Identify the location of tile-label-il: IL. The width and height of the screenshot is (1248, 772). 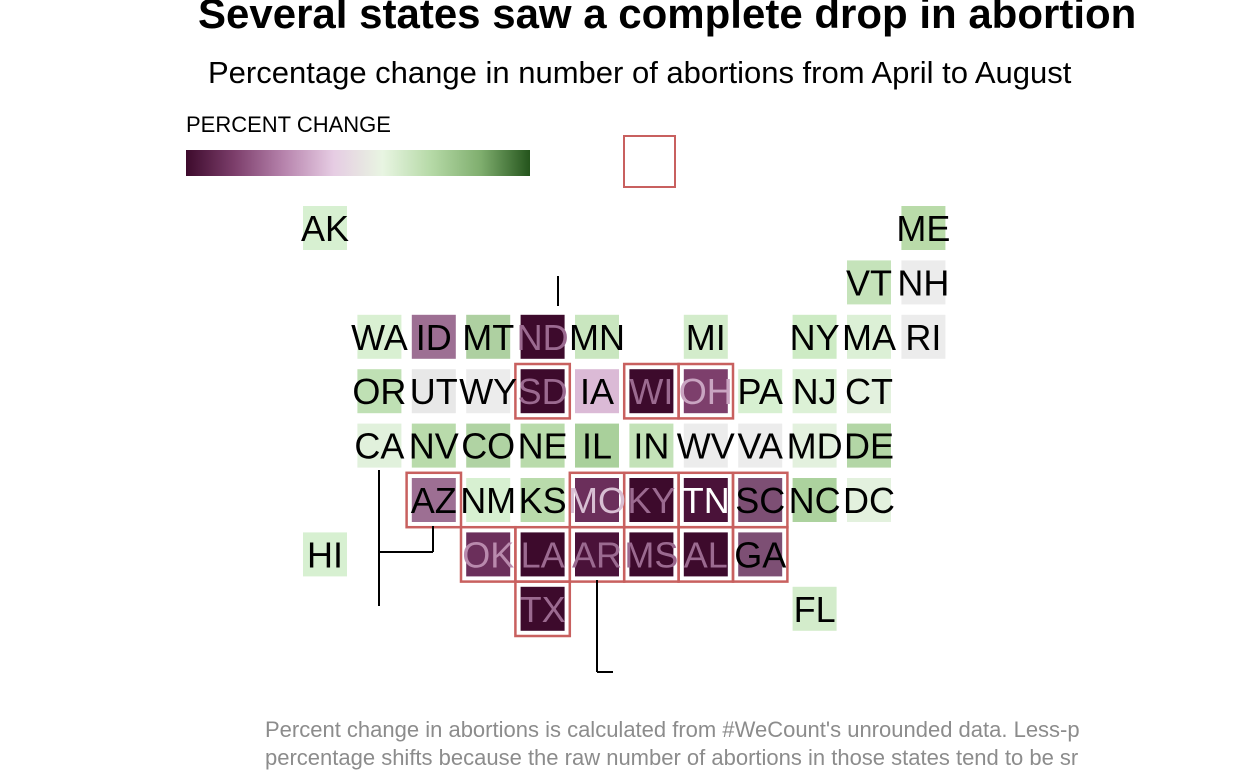
(597, 446).